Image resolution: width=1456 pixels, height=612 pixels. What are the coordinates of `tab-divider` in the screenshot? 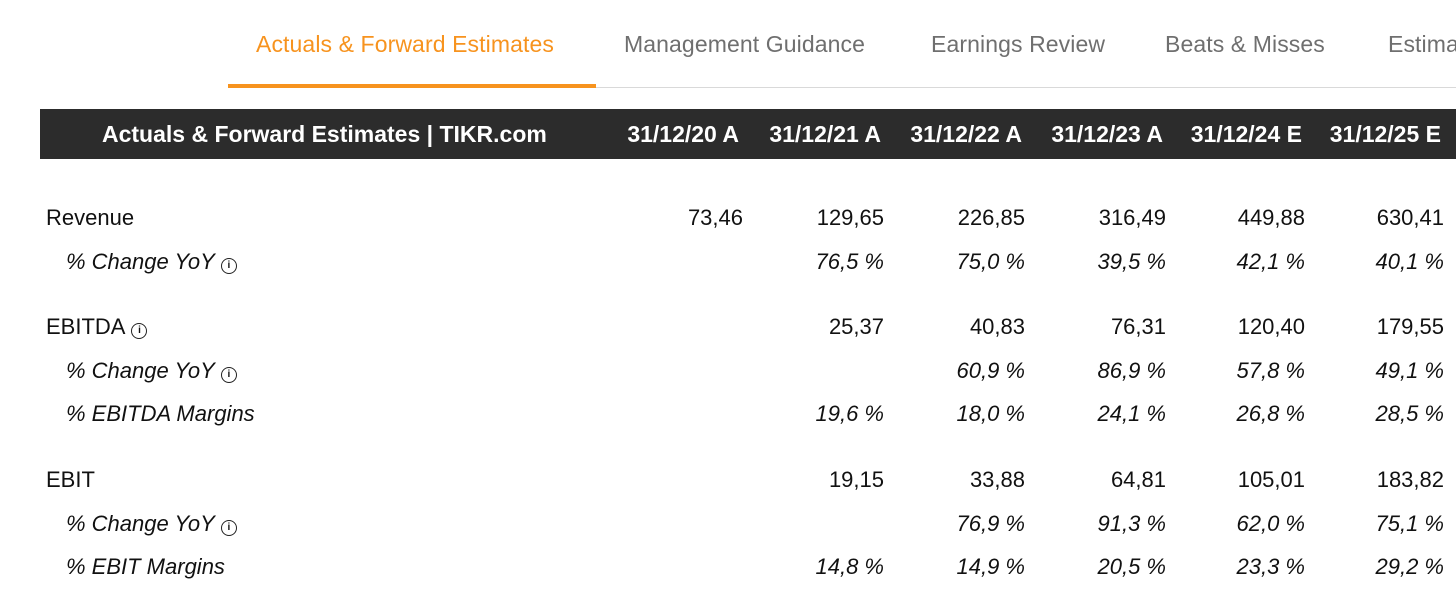 It's located at (842, 87).